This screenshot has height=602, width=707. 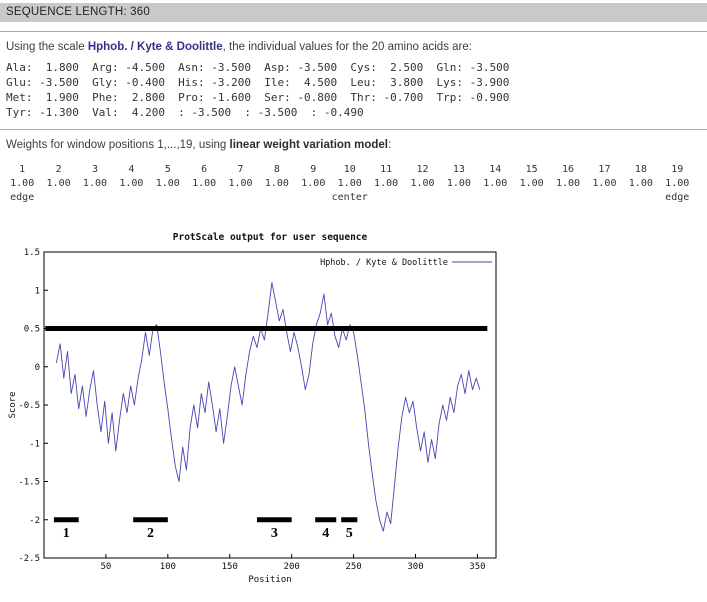 I want to click on y-tick-label: 1.5, so click(x=32, y=253).